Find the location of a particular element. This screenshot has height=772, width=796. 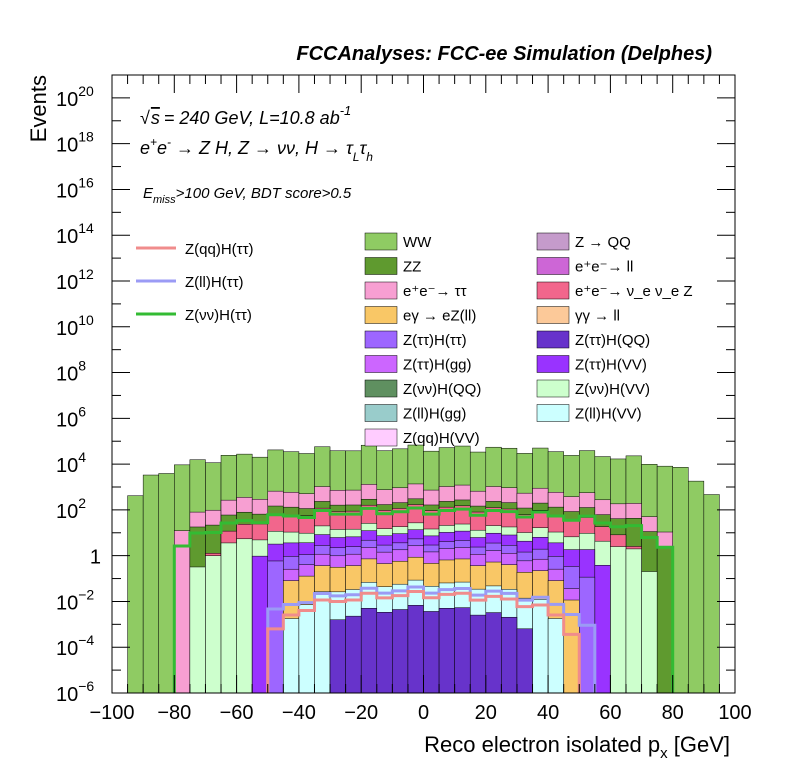

x-tick-label: 0 is located at coordinates (423, 713).